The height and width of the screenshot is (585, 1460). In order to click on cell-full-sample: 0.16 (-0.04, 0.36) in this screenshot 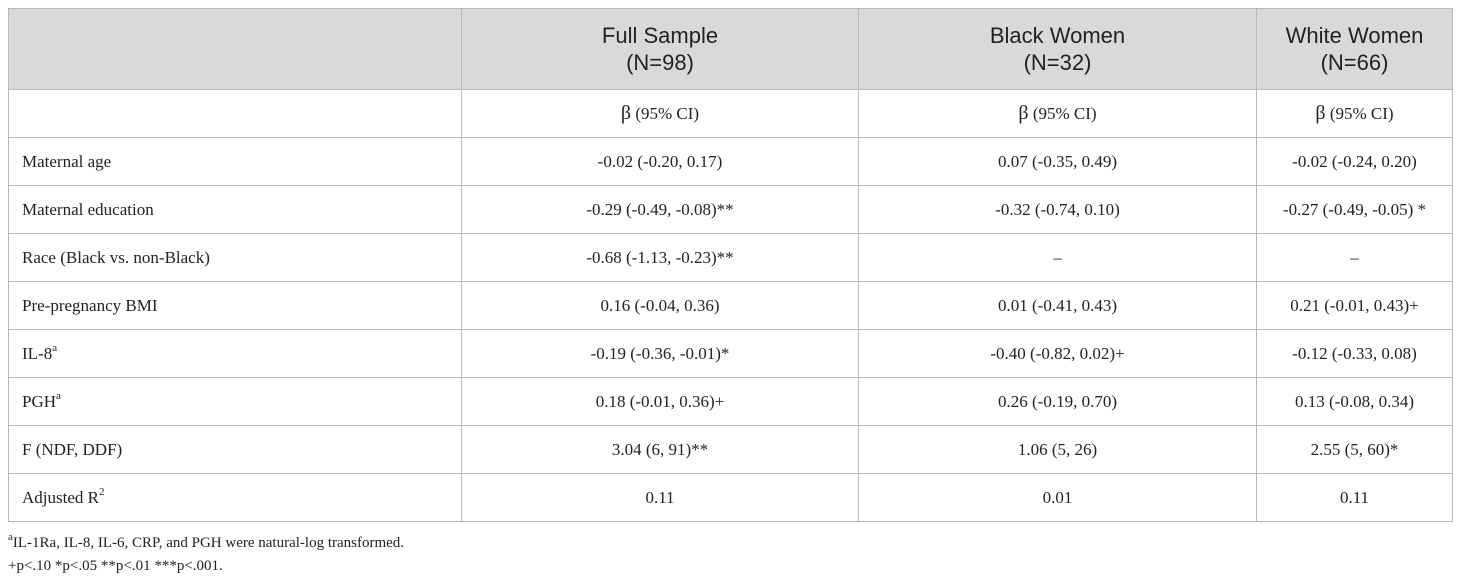, I will do `click(660, 305)`.